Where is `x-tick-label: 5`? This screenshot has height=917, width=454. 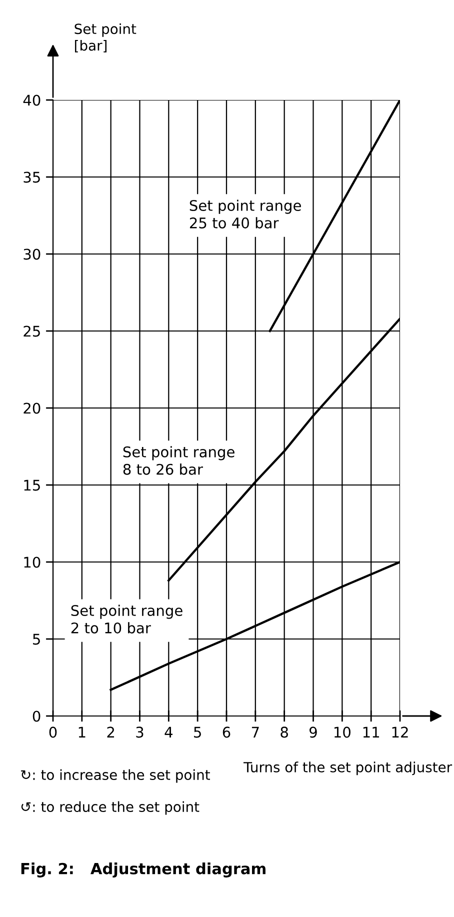 x-tick-label: 5 is located at coordinates (197, 732).